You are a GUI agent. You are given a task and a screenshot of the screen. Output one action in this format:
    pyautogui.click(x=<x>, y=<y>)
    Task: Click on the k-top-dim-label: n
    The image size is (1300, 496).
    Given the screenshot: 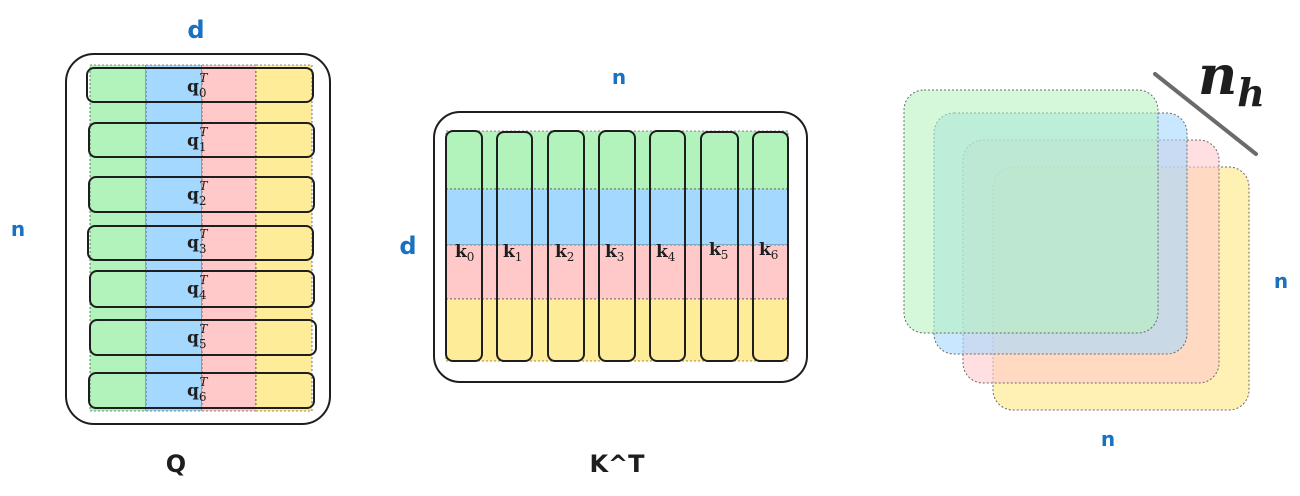 What is the action you would take?
    pyautogui.click(x=619, y=77)
    